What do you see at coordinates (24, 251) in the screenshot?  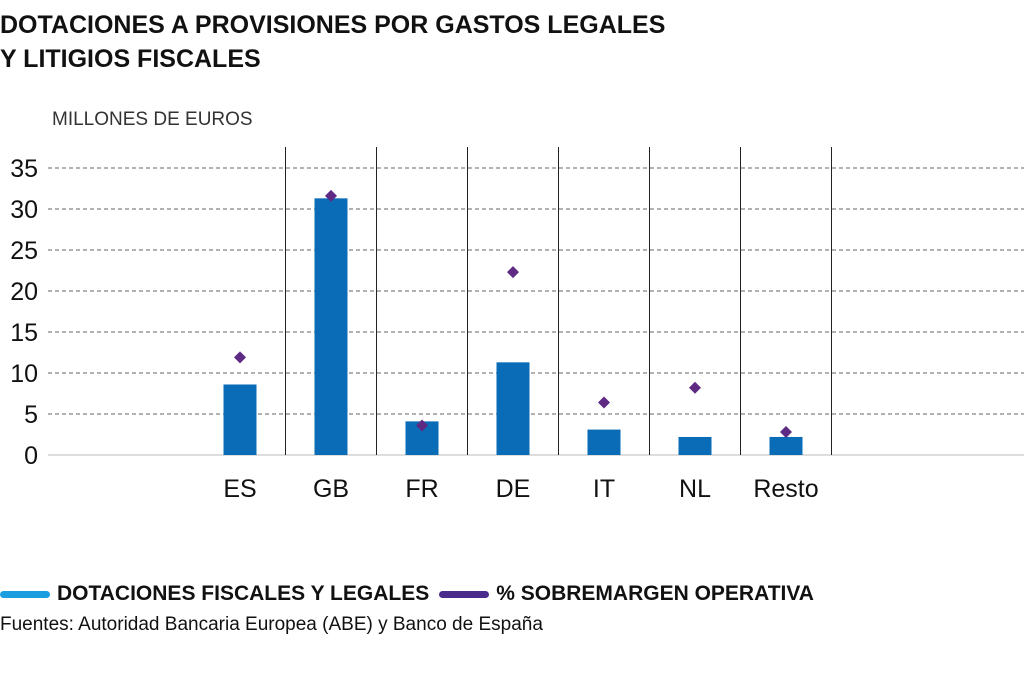 I see `y-tick-label-25: 25` at bounding box center [24, 251].